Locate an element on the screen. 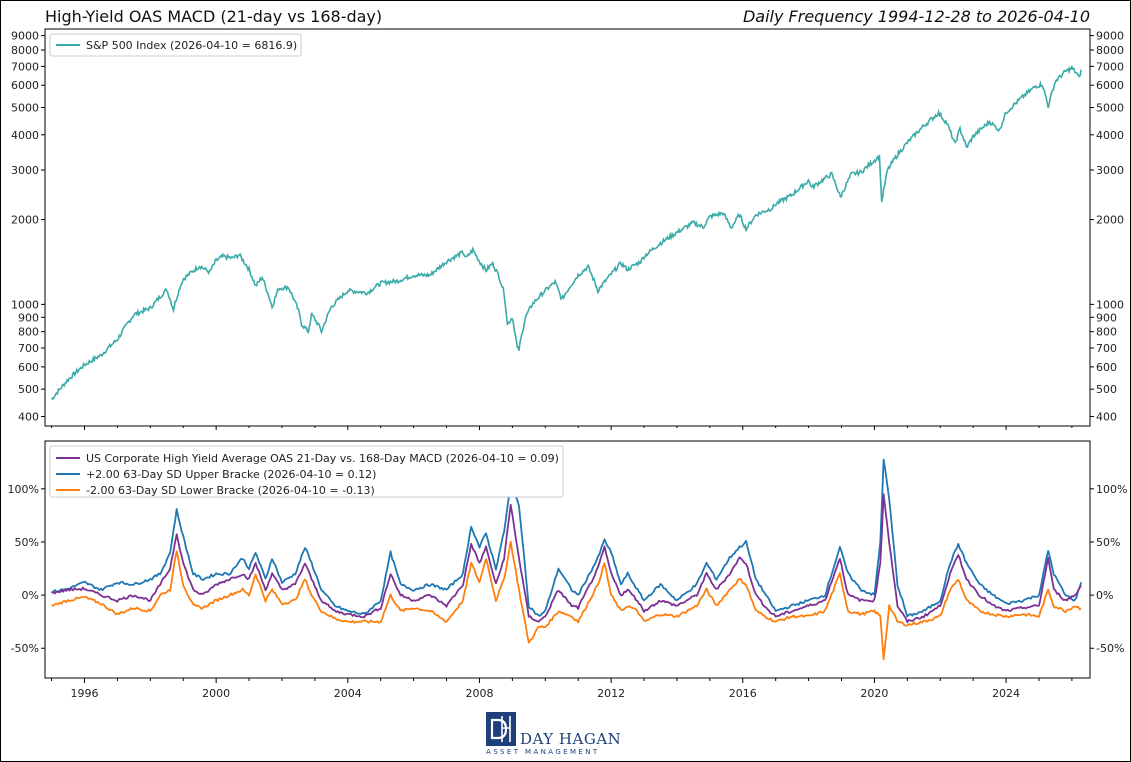 The width and height of the screenshot is (1131, 762). y-tick-label-left: 9000 is located at coordinates (25, 36).